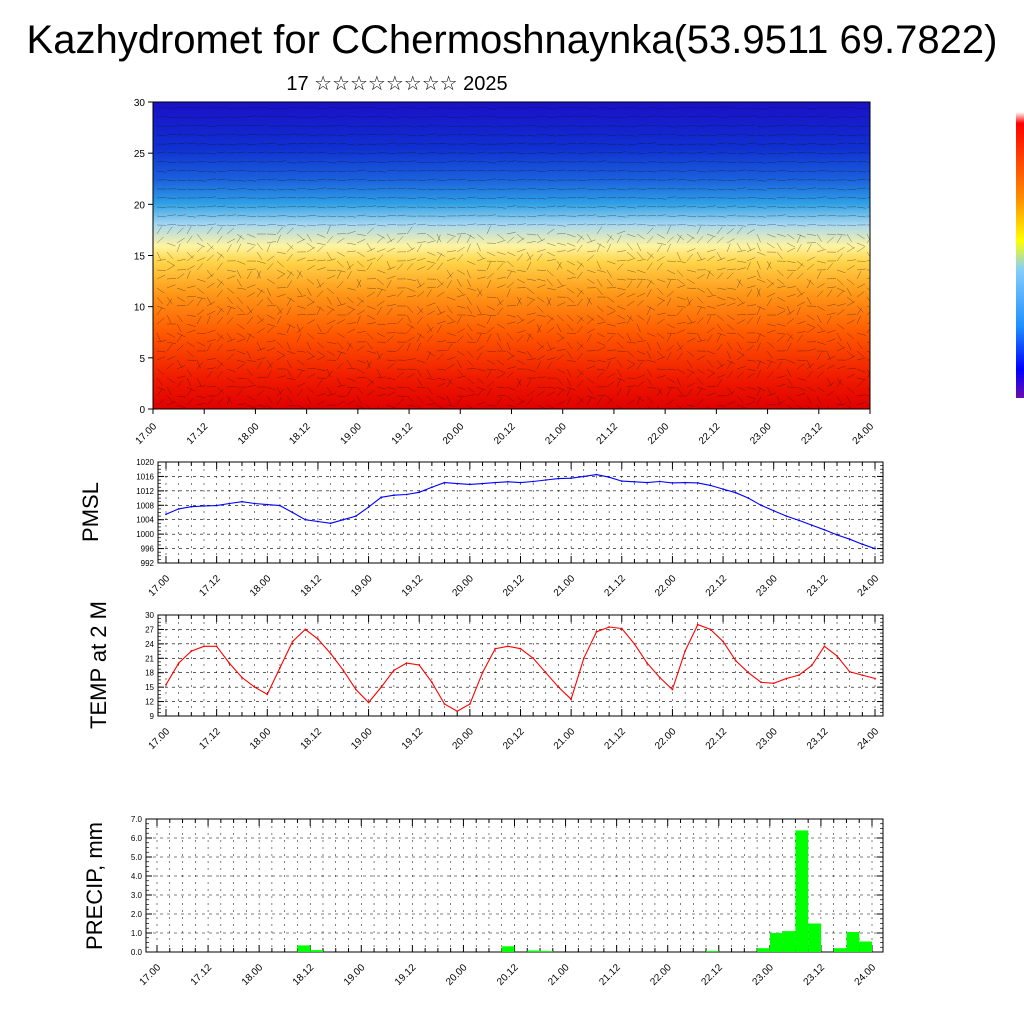 The image size is (1024, 1024). What do you see at coordinates (198, 434) in the screenshot?
I see `cx-xtick-label: 17.12` at bounding box center [198, 434].